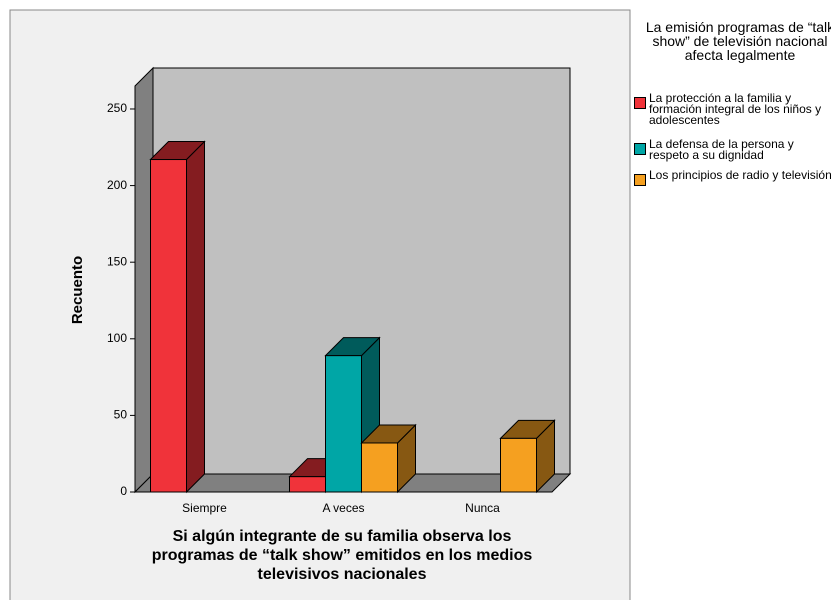  Describe the element at coordinates (117, 185) in the screenshot. I see `y-tick-label: 200` at that location.